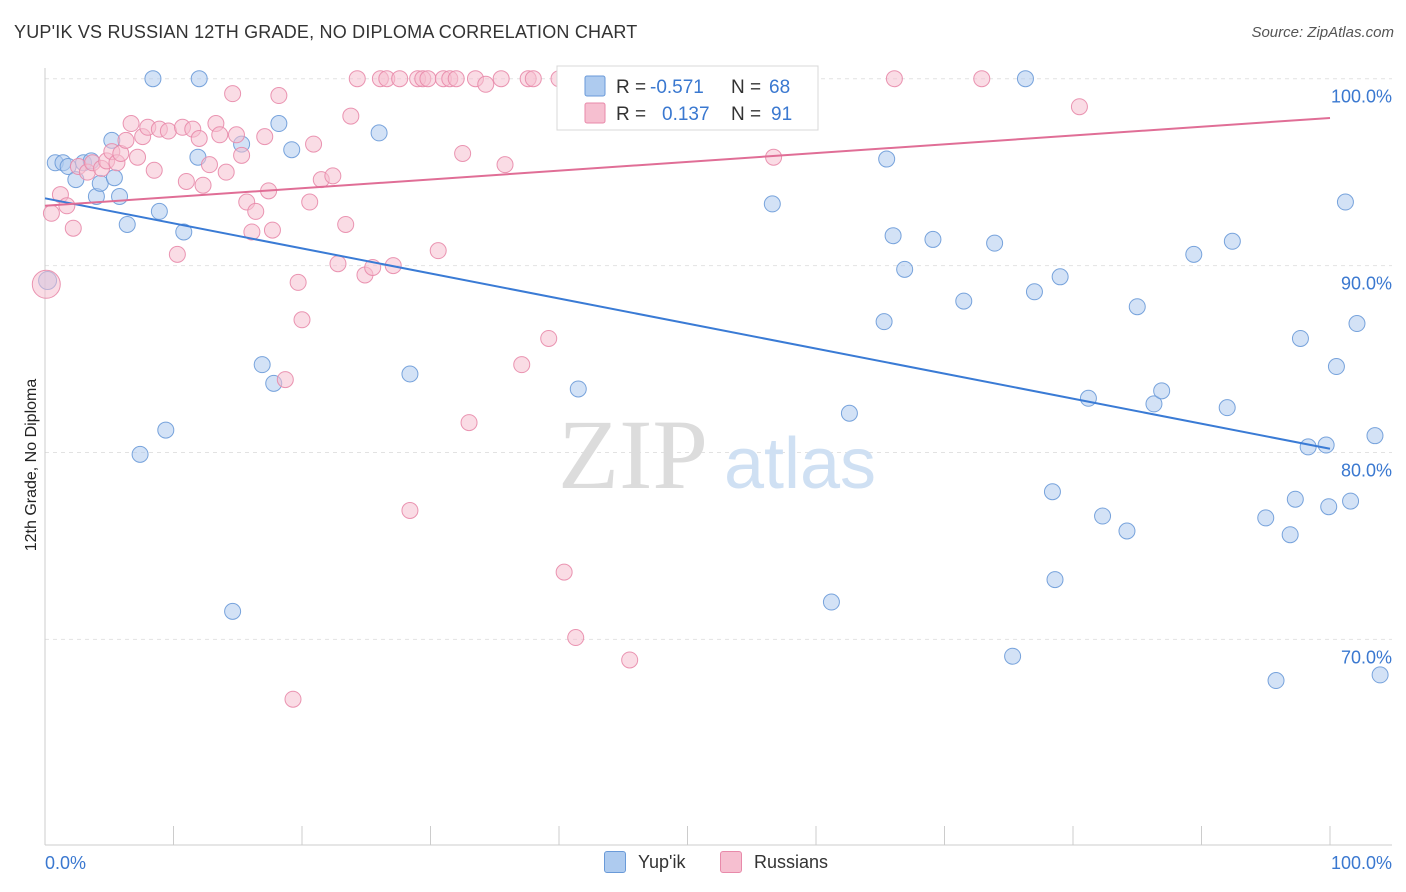 This screenshot has width=1406, height=892. Describe the element at coordinates (746, 87) in the screenshot. I see `legend-n-label-yupik: N =` at that location.